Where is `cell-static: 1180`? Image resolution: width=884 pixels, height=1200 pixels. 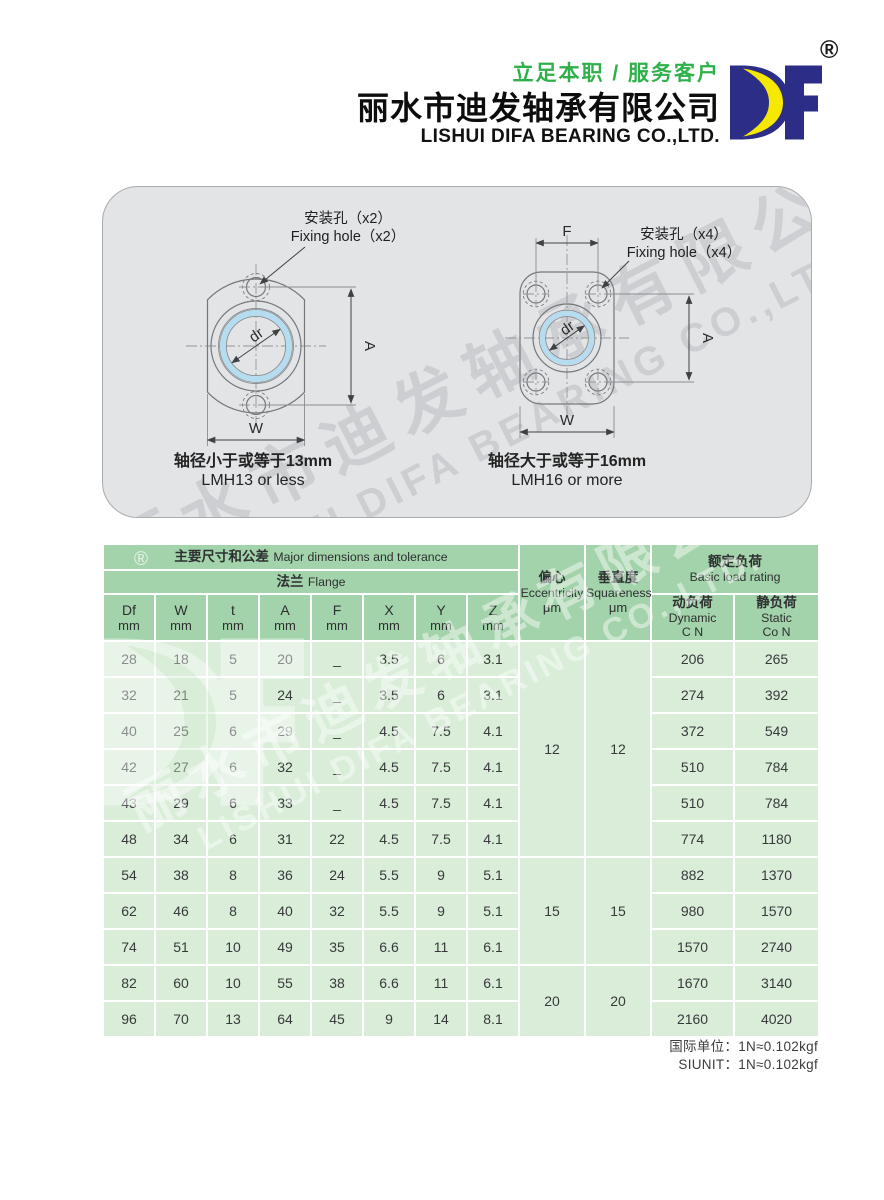
cell-static: 1180 is located at coordinates (777, 838).